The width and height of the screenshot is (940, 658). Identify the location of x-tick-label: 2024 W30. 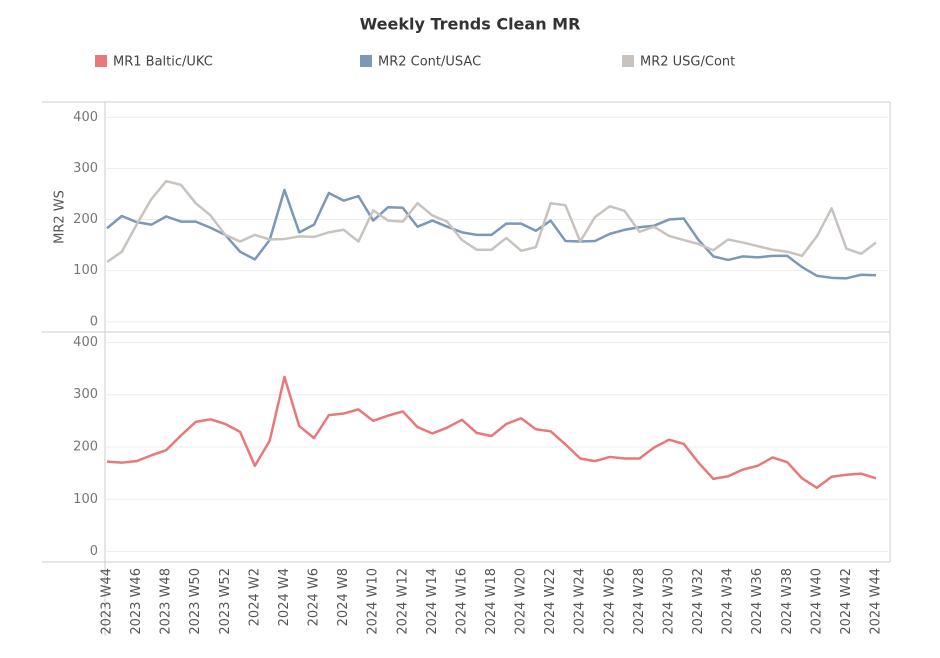
(668, 601).